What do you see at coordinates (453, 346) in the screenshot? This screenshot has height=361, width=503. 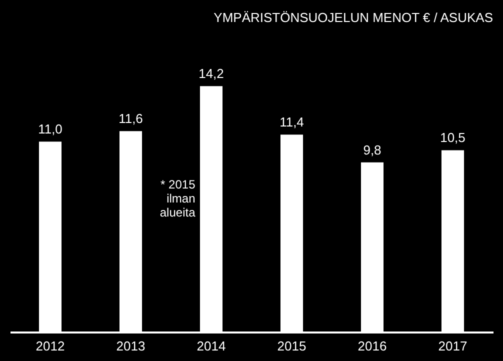 I see `x-tick-label: 2017` at bounding box center [453, 346].